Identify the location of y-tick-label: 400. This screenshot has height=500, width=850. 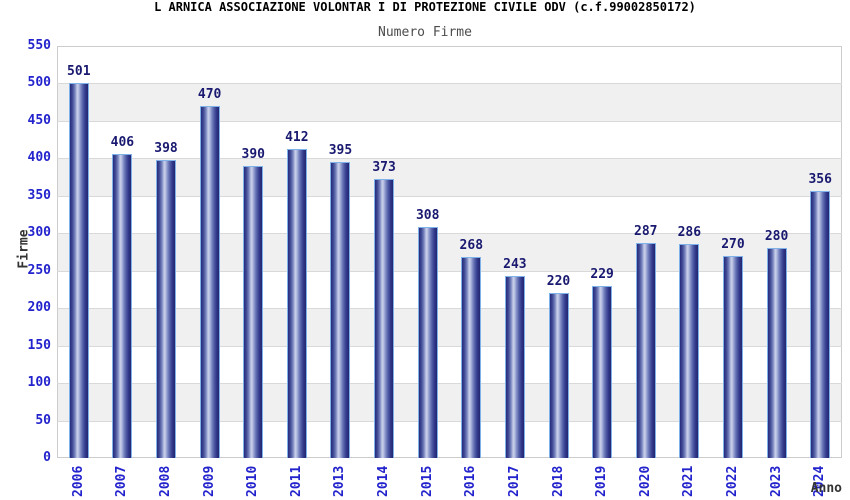
(39, 158).